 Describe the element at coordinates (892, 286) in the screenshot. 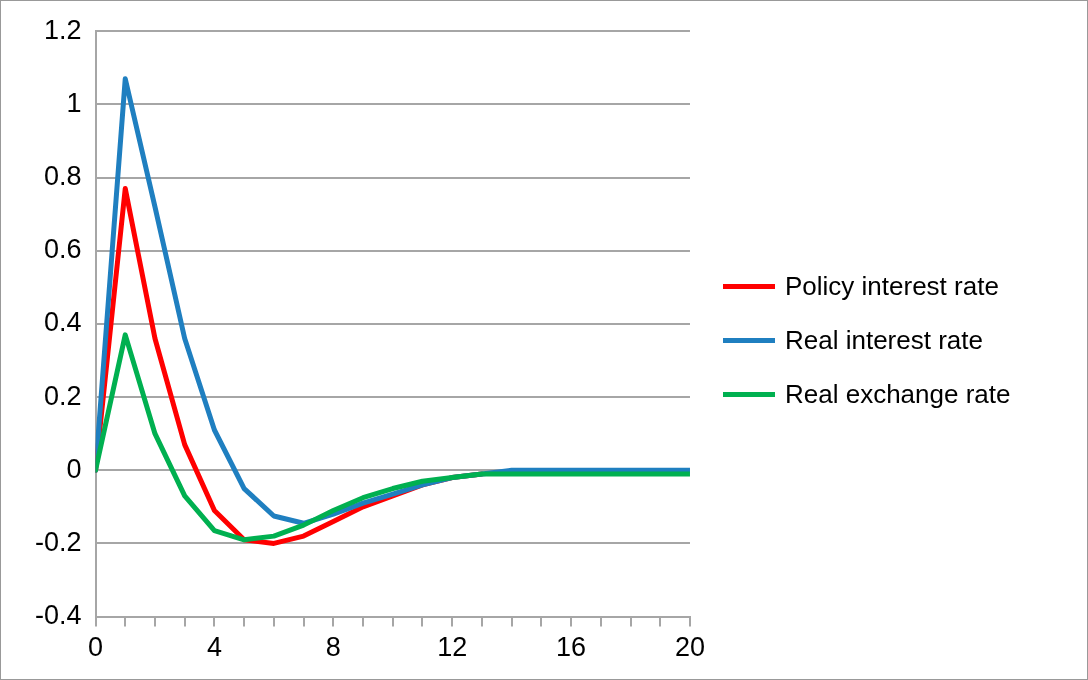

I see `legend-label: Policy interest rate` at that location.